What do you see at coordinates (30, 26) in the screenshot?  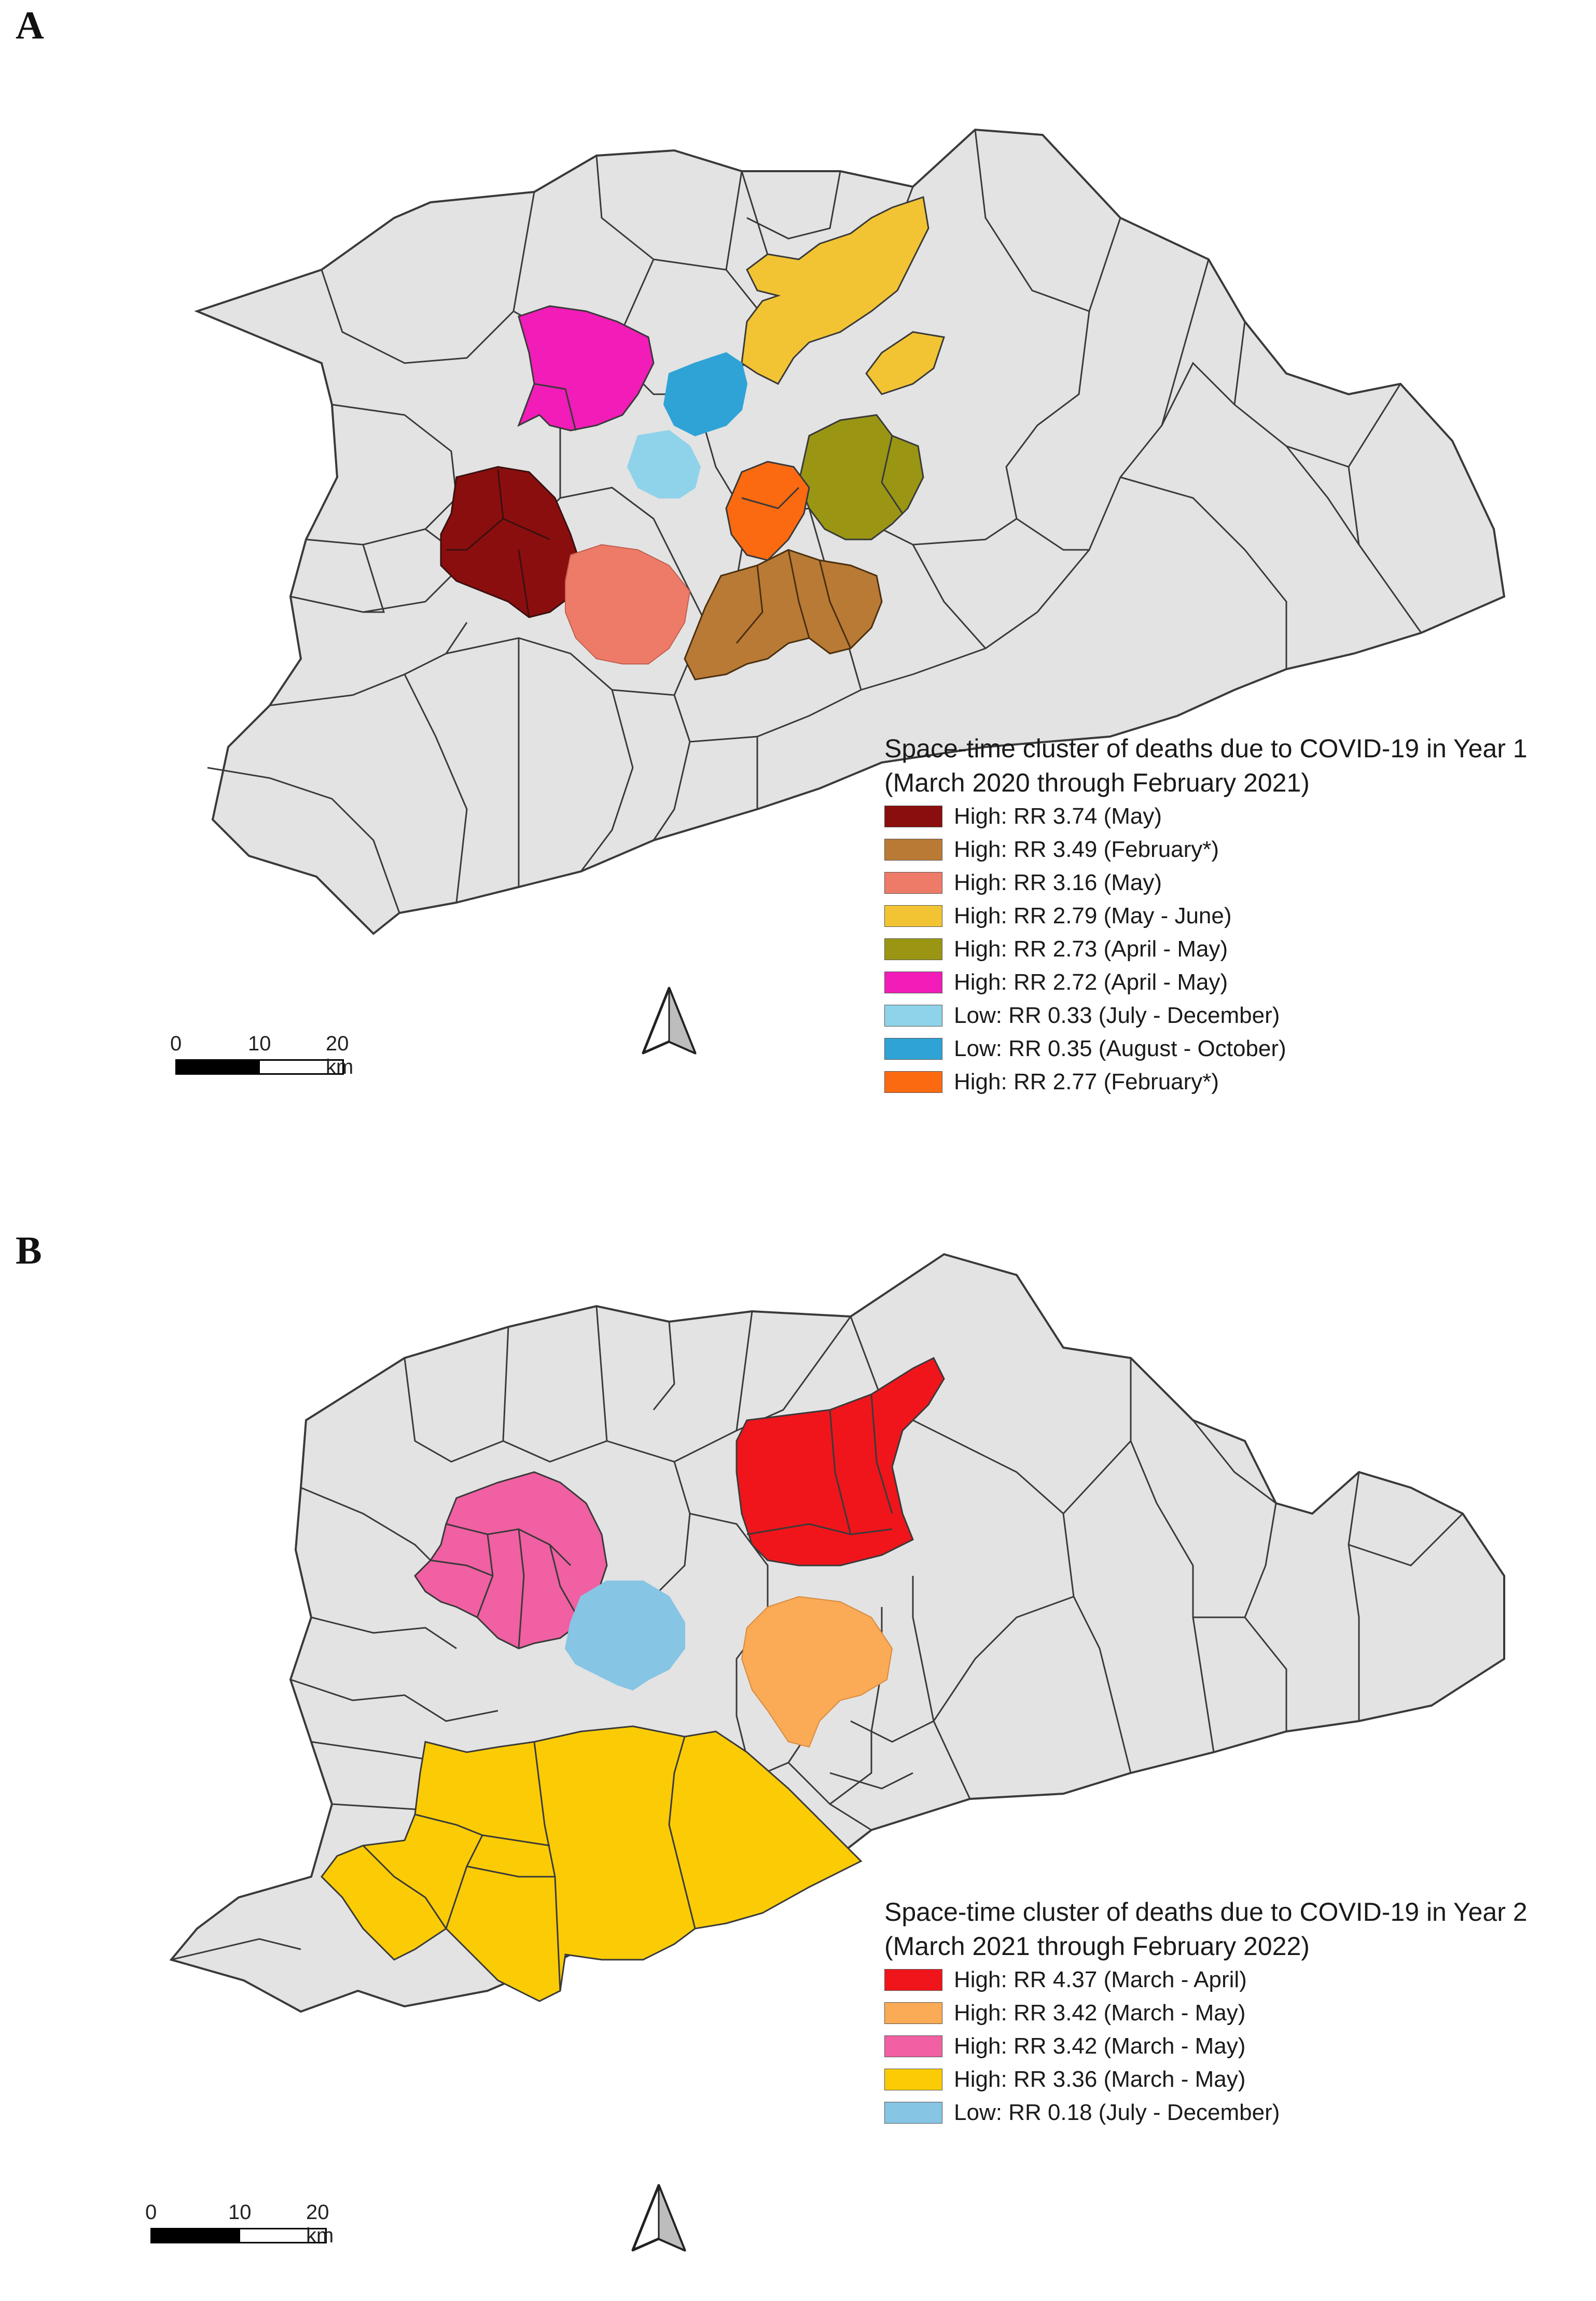 I see `panel-letter: A` at bounding box center [30, 26].